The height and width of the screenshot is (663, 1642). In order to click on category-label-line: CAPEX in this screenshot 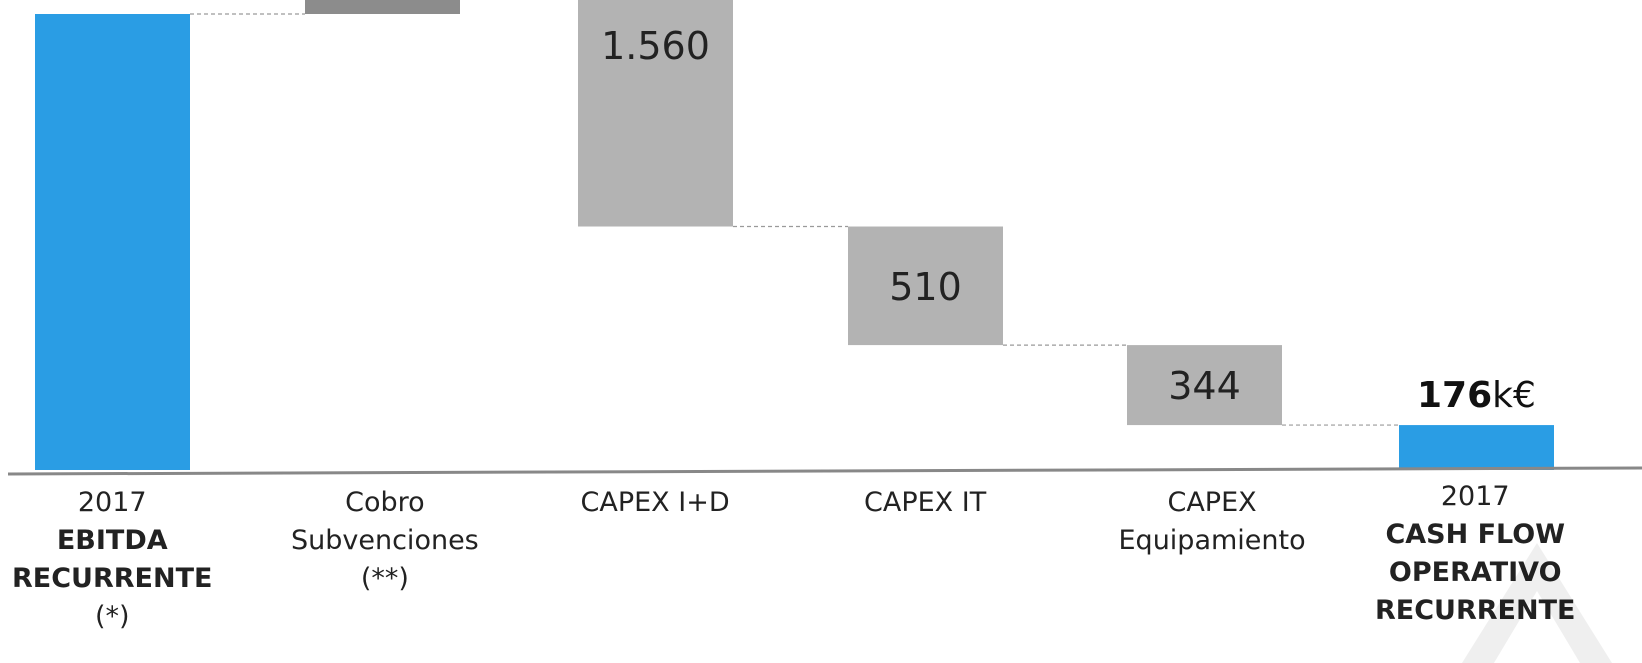, I will do `click(1212, 502)`.